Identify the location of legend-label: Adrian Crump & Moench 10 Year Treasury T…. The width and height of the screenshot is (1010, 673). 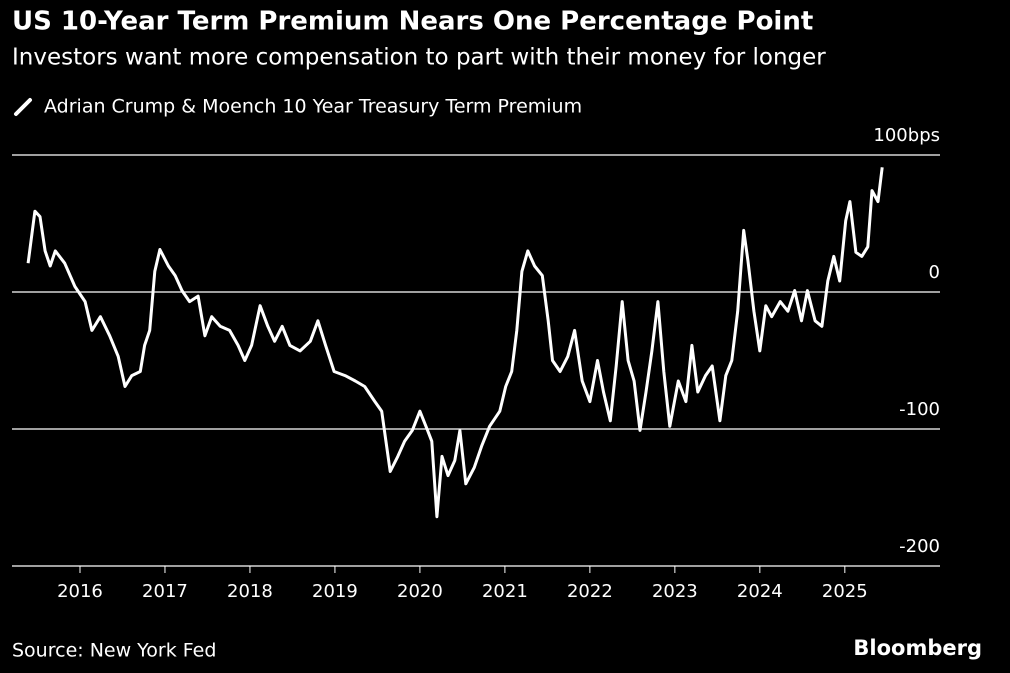
(313, 107).